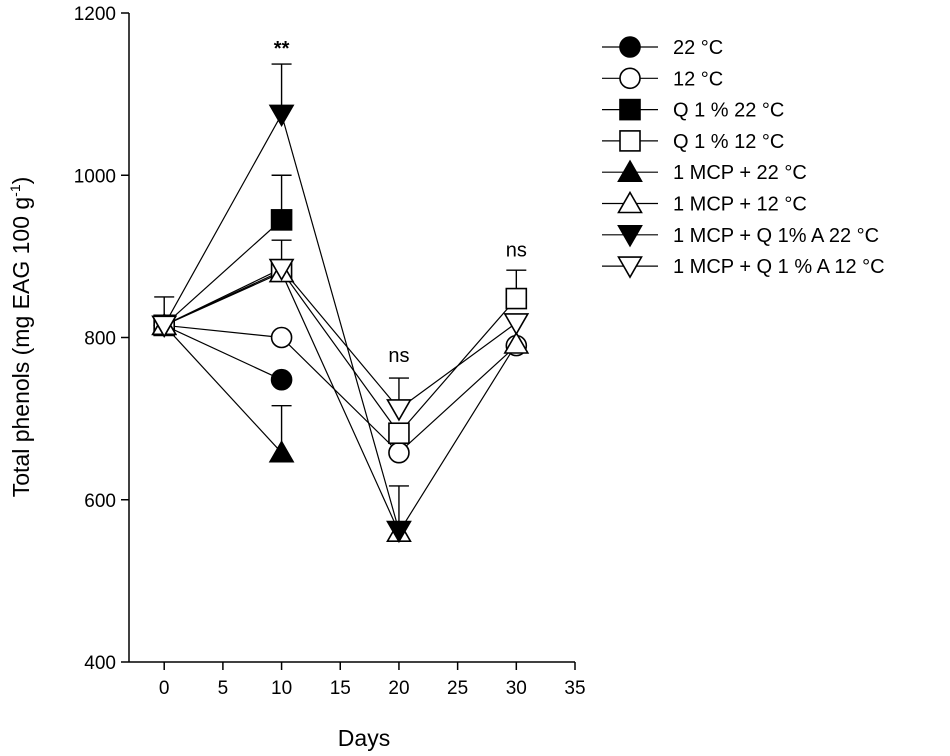 The image size is (950, 756). I want to click on legend-marker-1-mcp-q-1-a-22-c, so click(630, 236).